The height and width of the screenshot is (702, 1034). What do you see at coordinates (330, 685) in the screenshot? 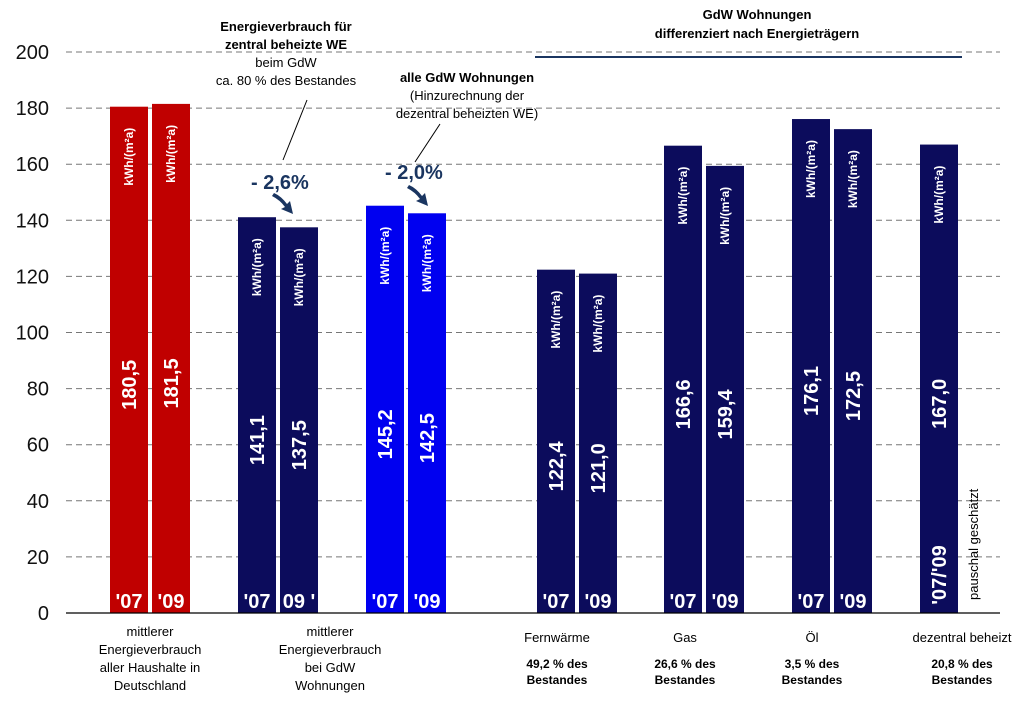
I see `group-label: Wohnungen` at bounding box center [330, 685].